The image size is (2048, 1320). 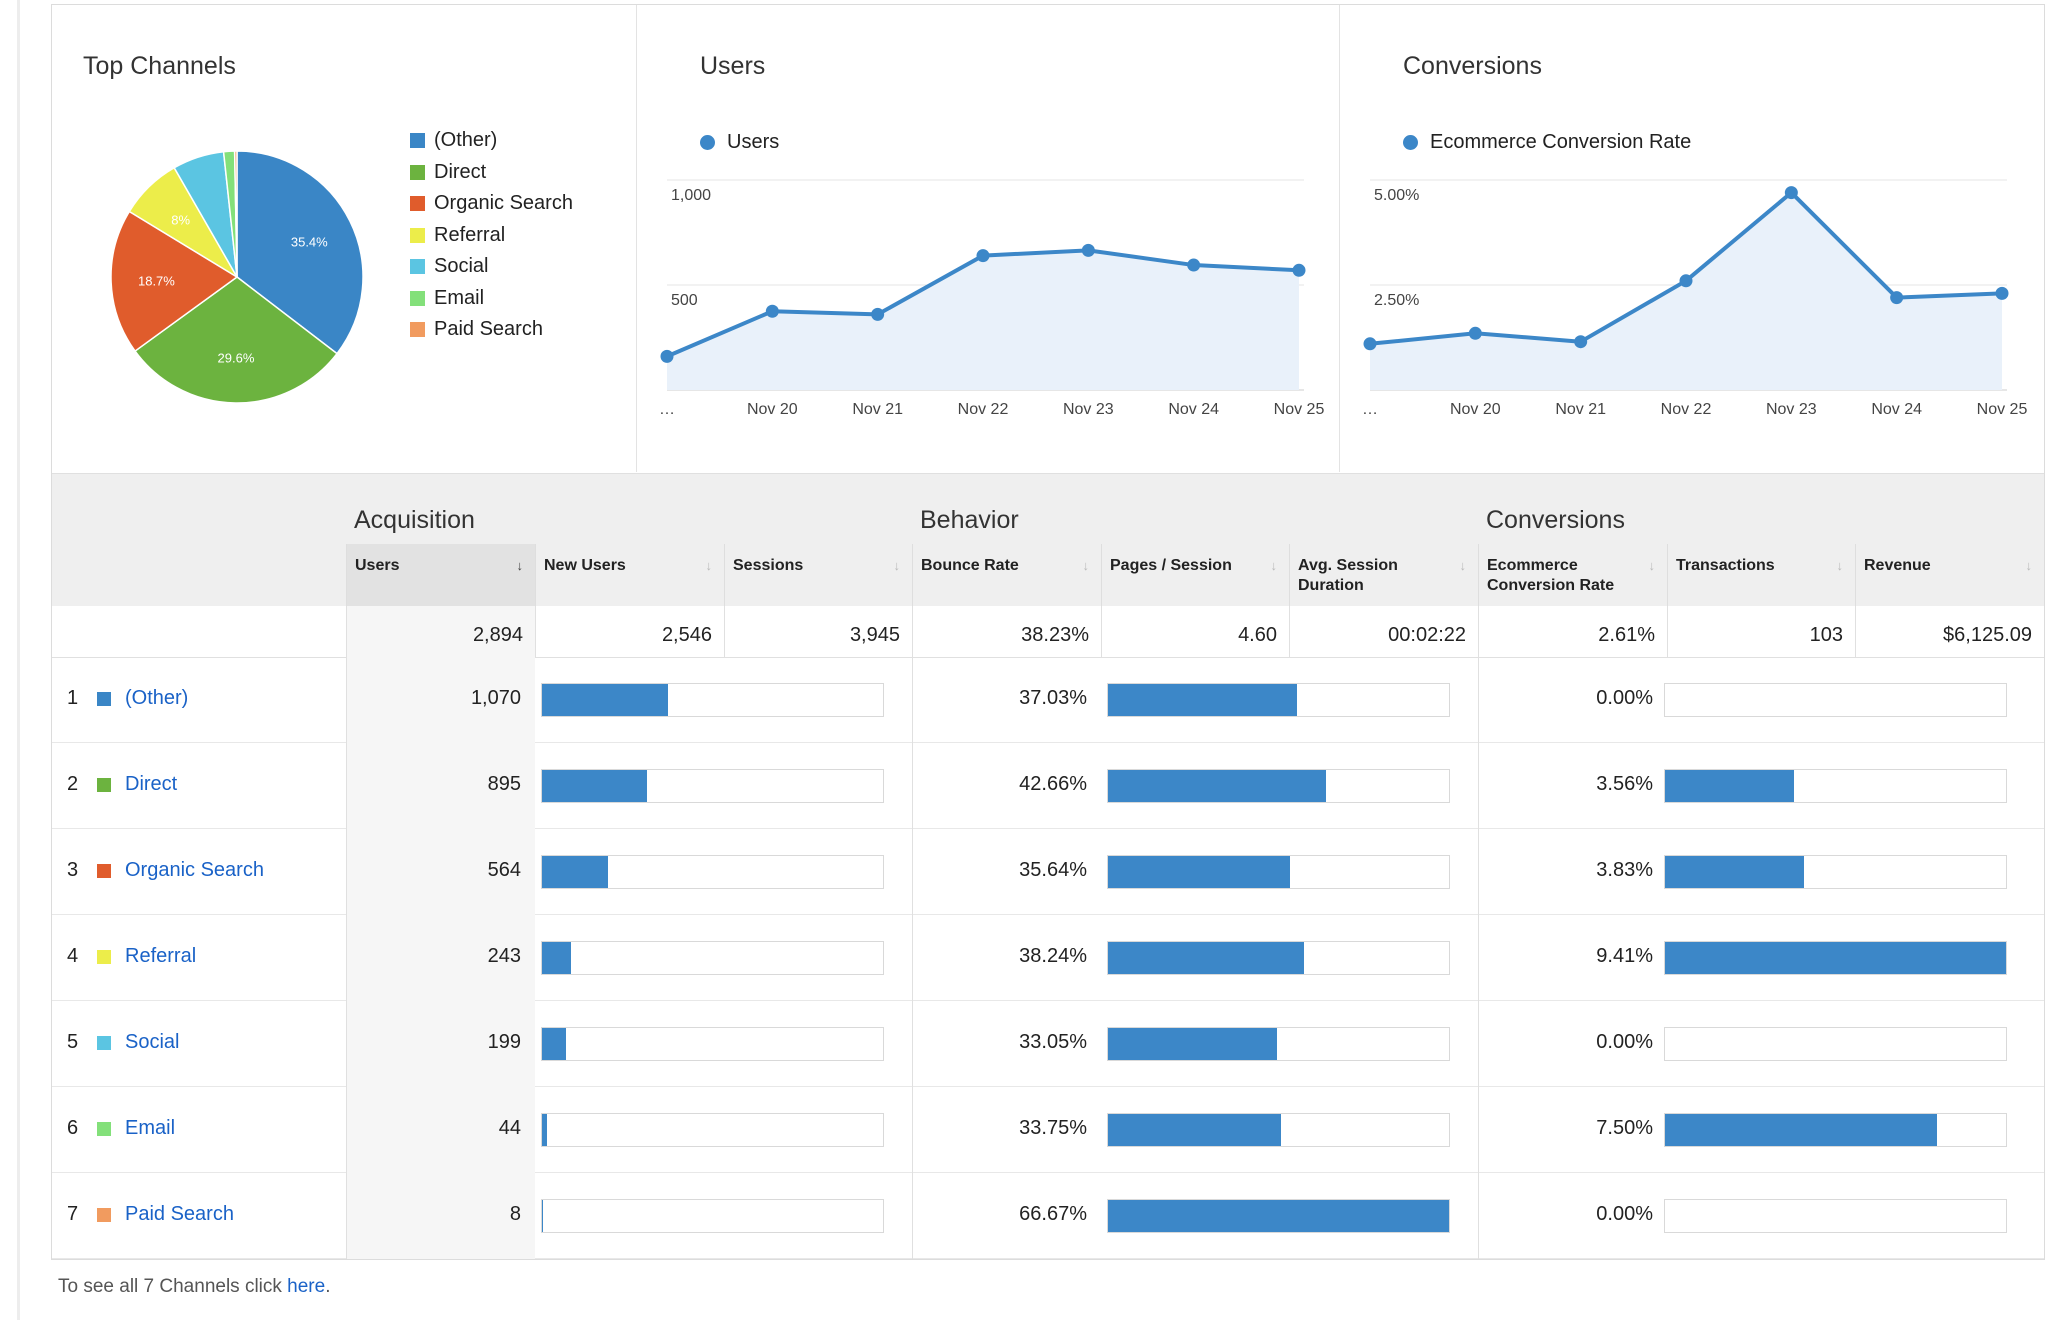 What do you see at coordinates (180, 219) in the screenshot?
I see `pie-slice-label: 8%` at bounding box center [180, 219].